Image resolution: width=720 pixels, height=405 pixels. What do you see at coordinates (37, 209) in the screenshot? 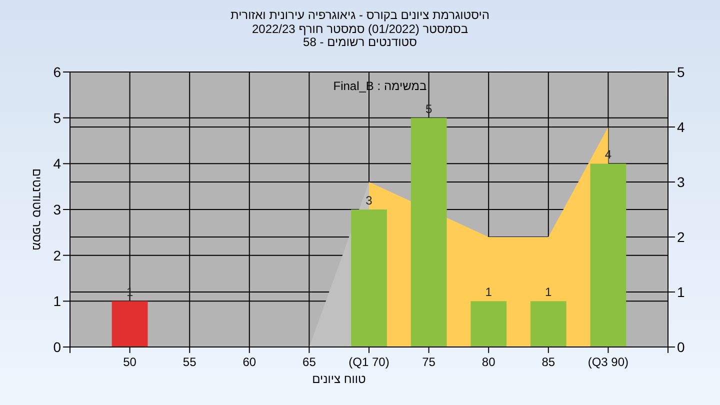
I see `y-axis-title: מספר סטודנטים` at bounding box center [37, 209].